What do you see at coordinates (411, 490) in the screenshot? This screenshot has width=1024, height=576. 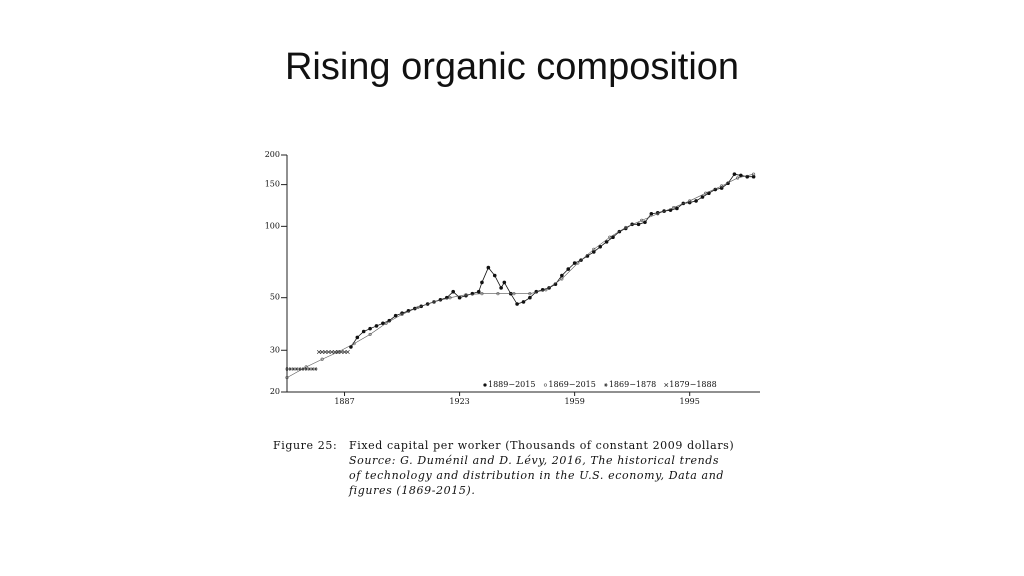 I see `caption-source: figures (1869-2015).` at bounding box center [411, 490].